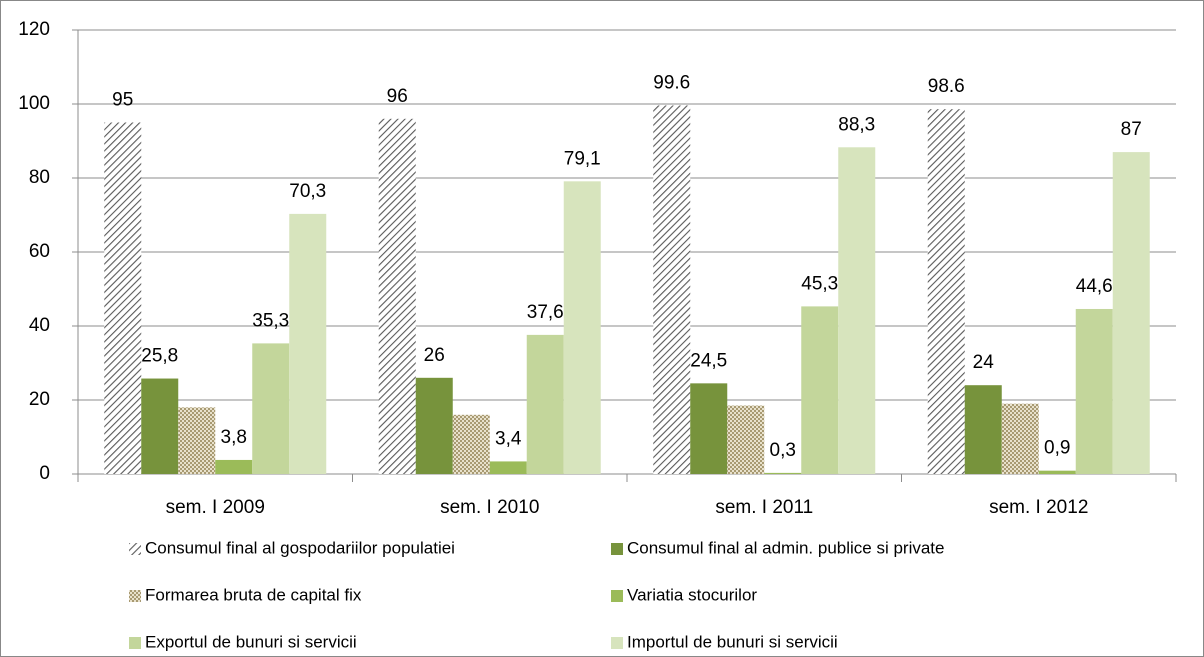 The width and height of the screenshot is (1204, 657). I want to click on y-tick-label: 80, so click(39, 177).